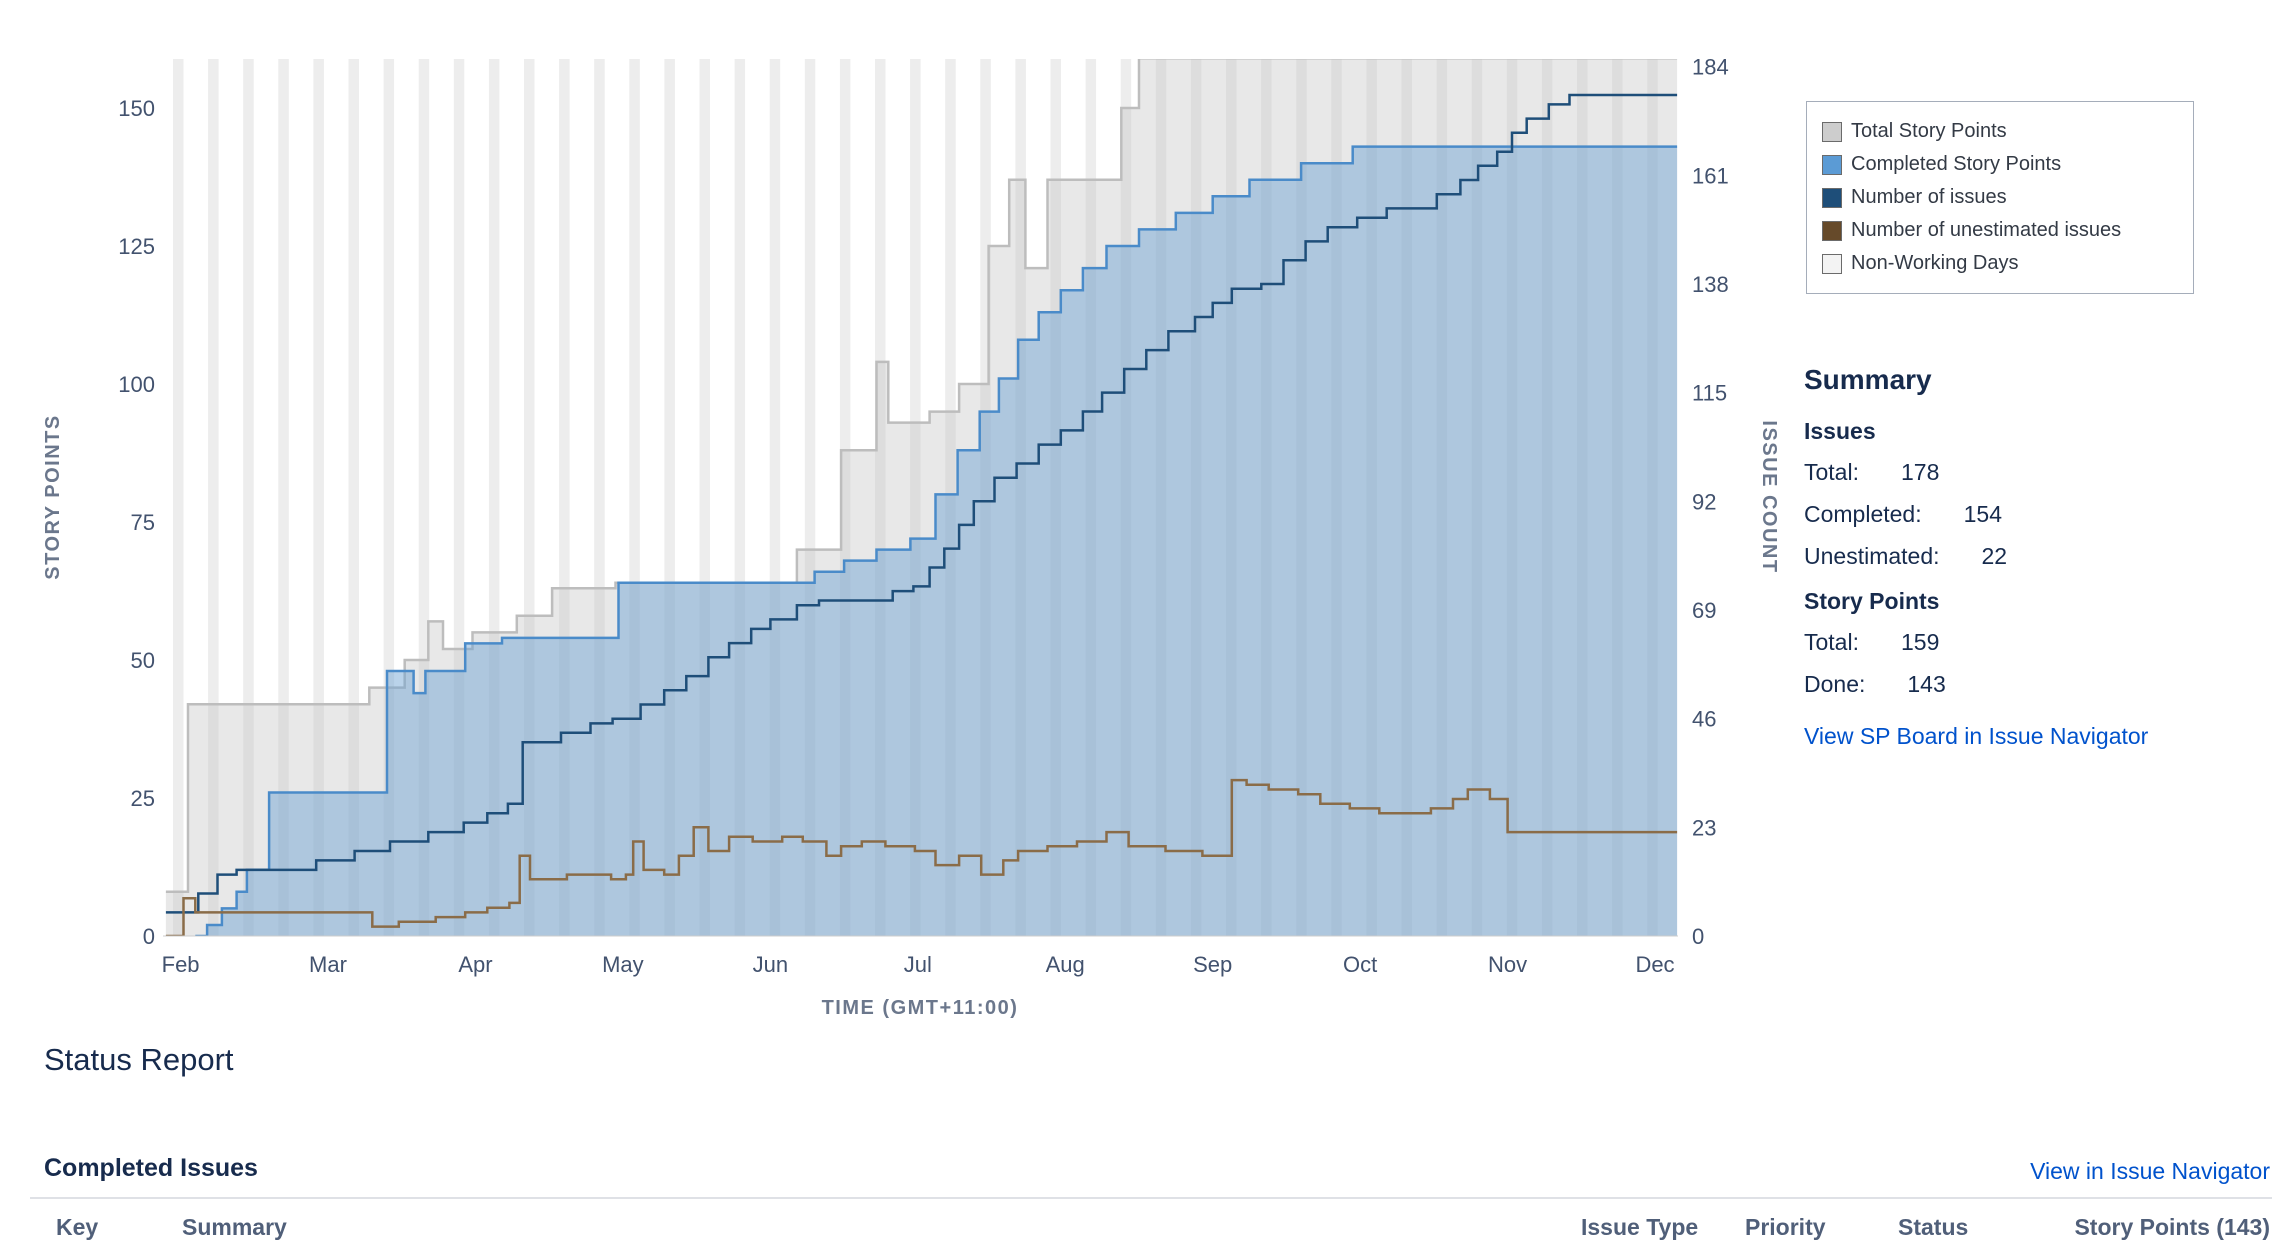 This screenshot has height=1242, width=2280. What do you see at coordinates (1986, 230) in the screenshot?
I see `legend-label-unestimated-issues: Number of unestimated issues` at bounding box center [1986, 230].